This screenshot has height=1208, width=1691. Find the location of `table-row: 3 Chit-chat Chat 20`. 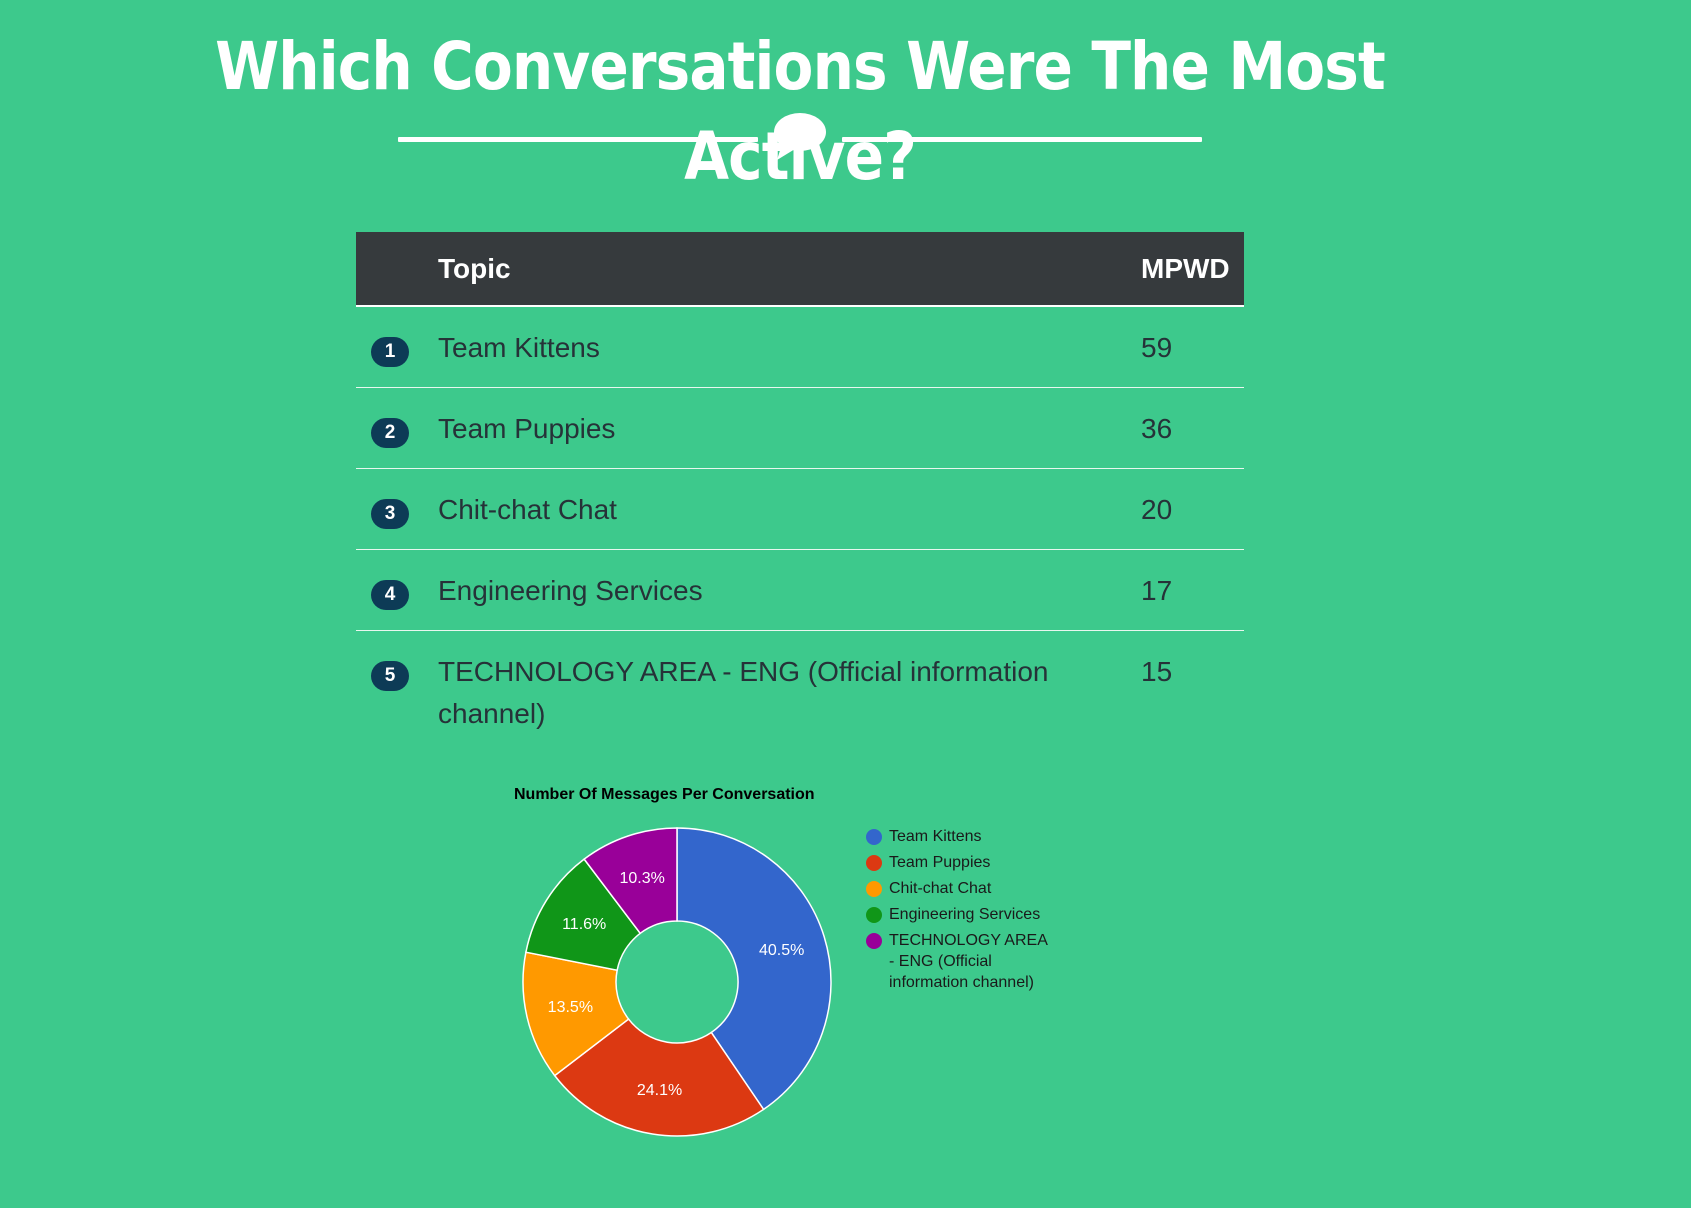

table-row: 3 Chit-chat Chat 20 is located at coordinates (800, 509).